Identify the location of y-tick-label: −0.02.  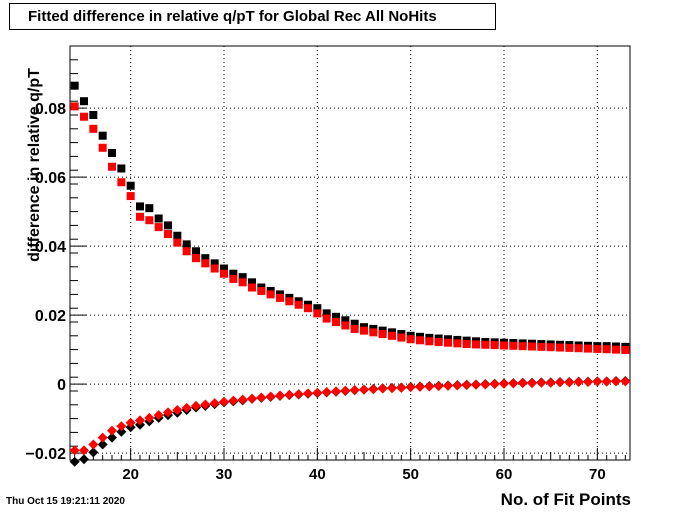
(46, 454).